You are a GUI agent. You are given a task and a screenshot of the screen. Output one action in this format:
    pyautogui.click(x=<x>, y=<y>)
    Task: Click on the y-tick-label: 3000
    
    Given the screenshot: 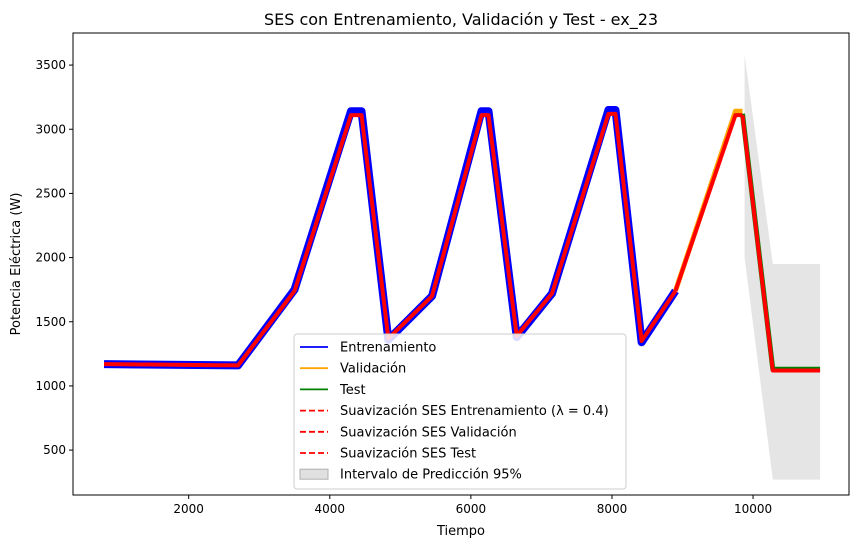 What is the action you would take?
    pyautogui.click(x=50, y=129)
    